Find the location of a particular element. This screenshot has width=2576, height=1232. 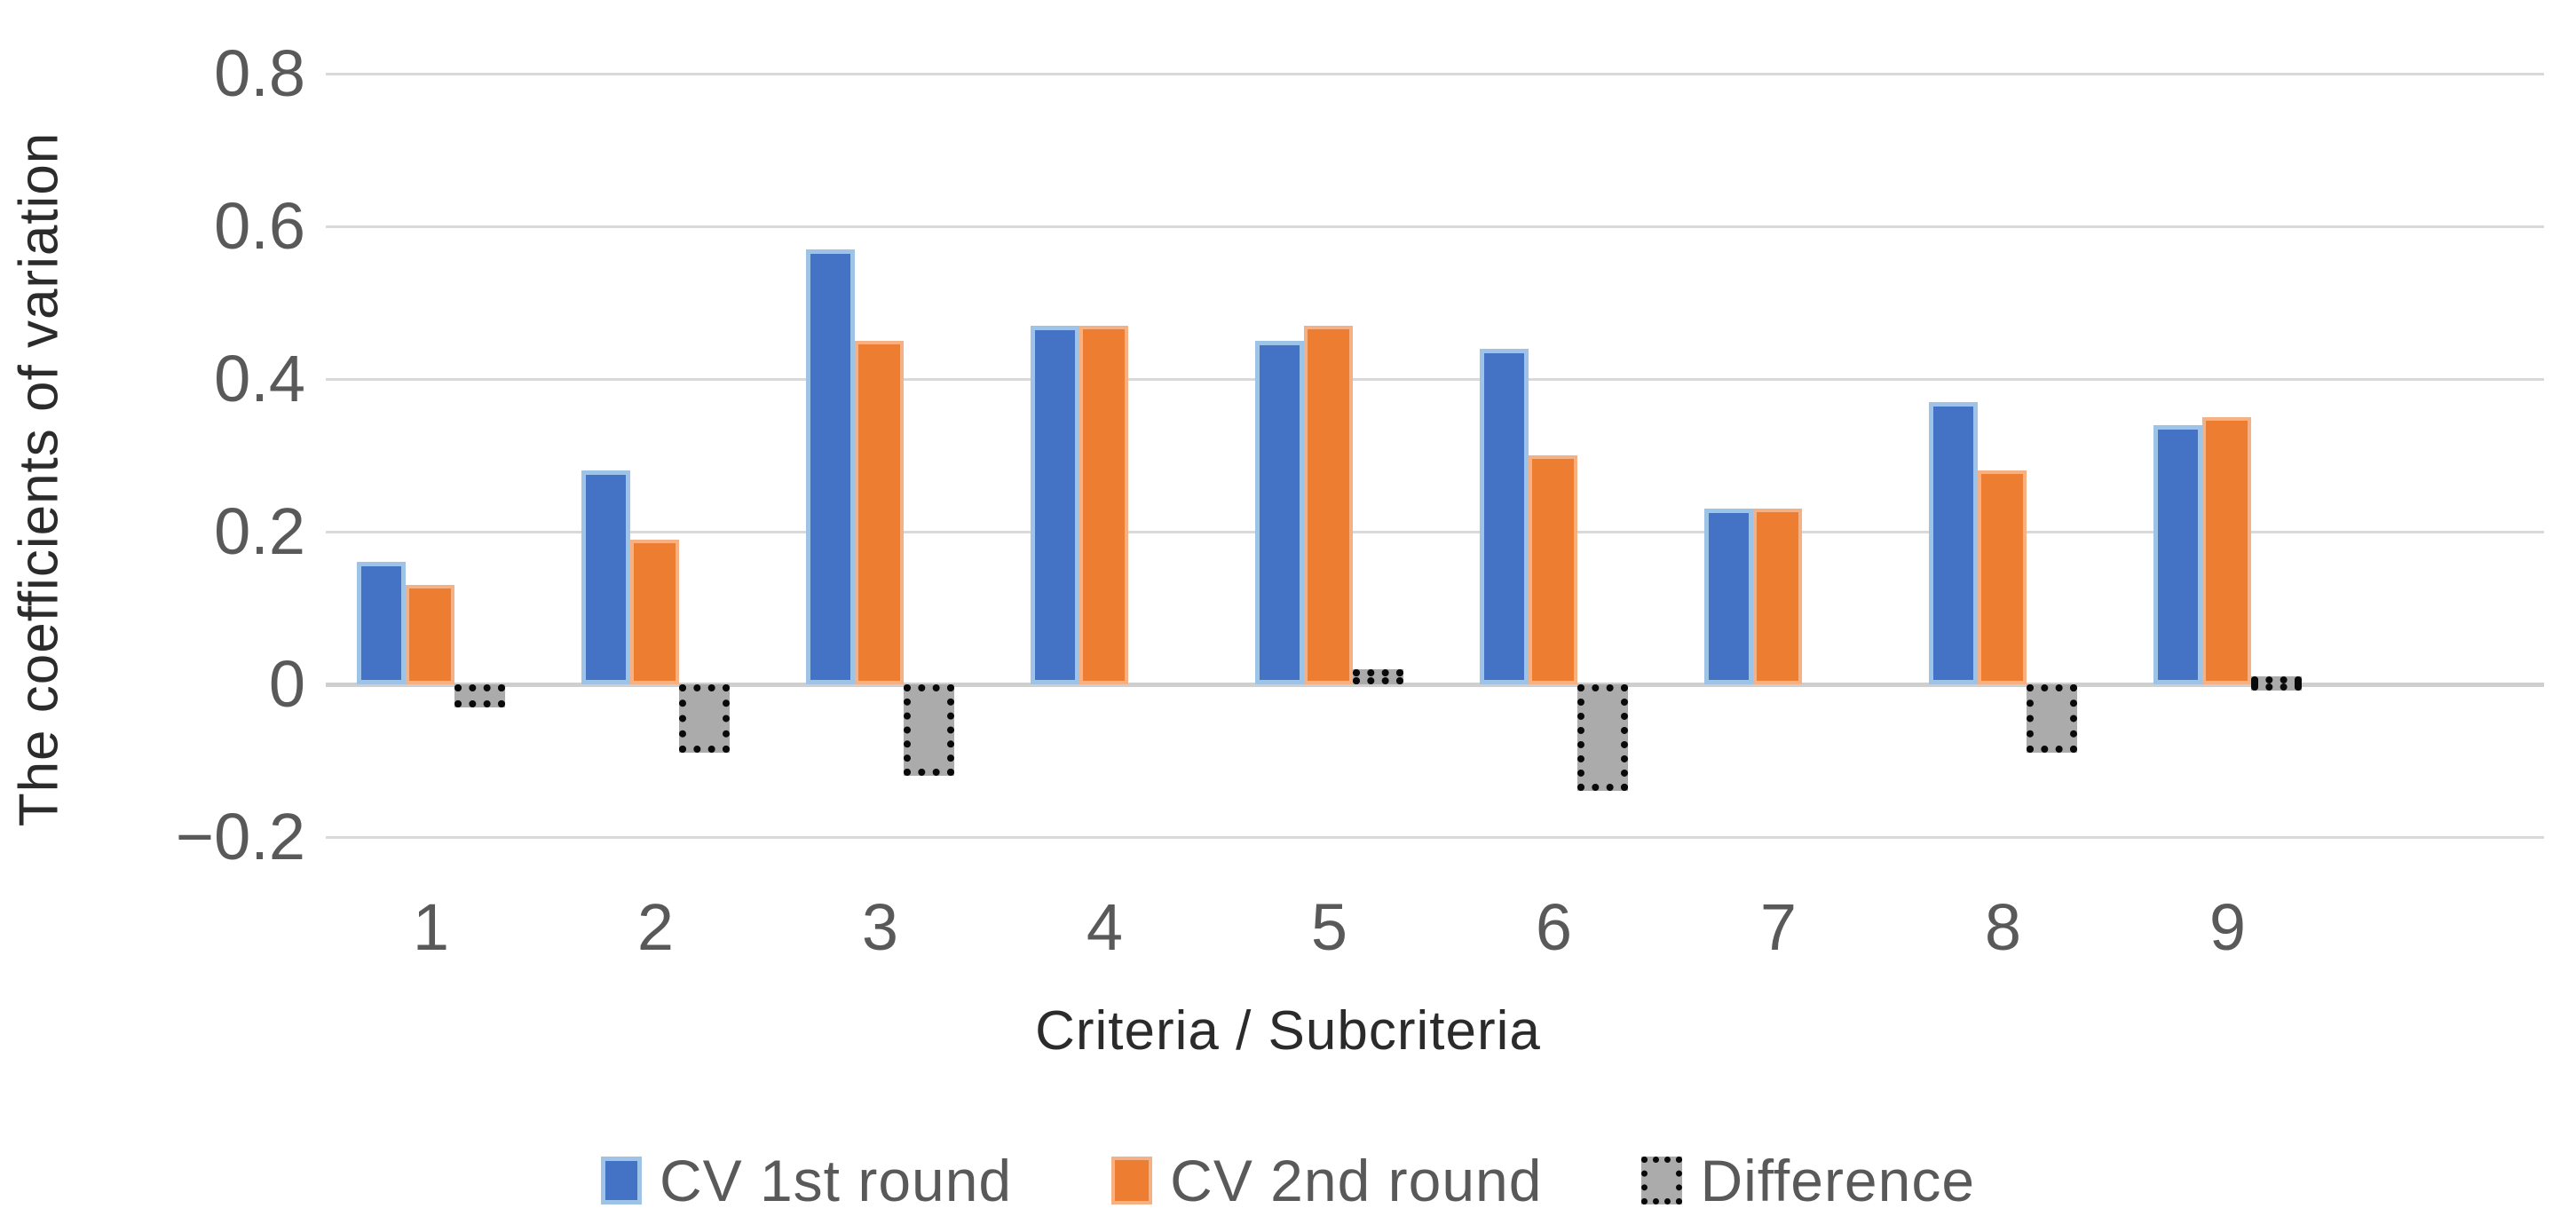

bar-cv2-cat7 is located at coordinates (1777, 596).